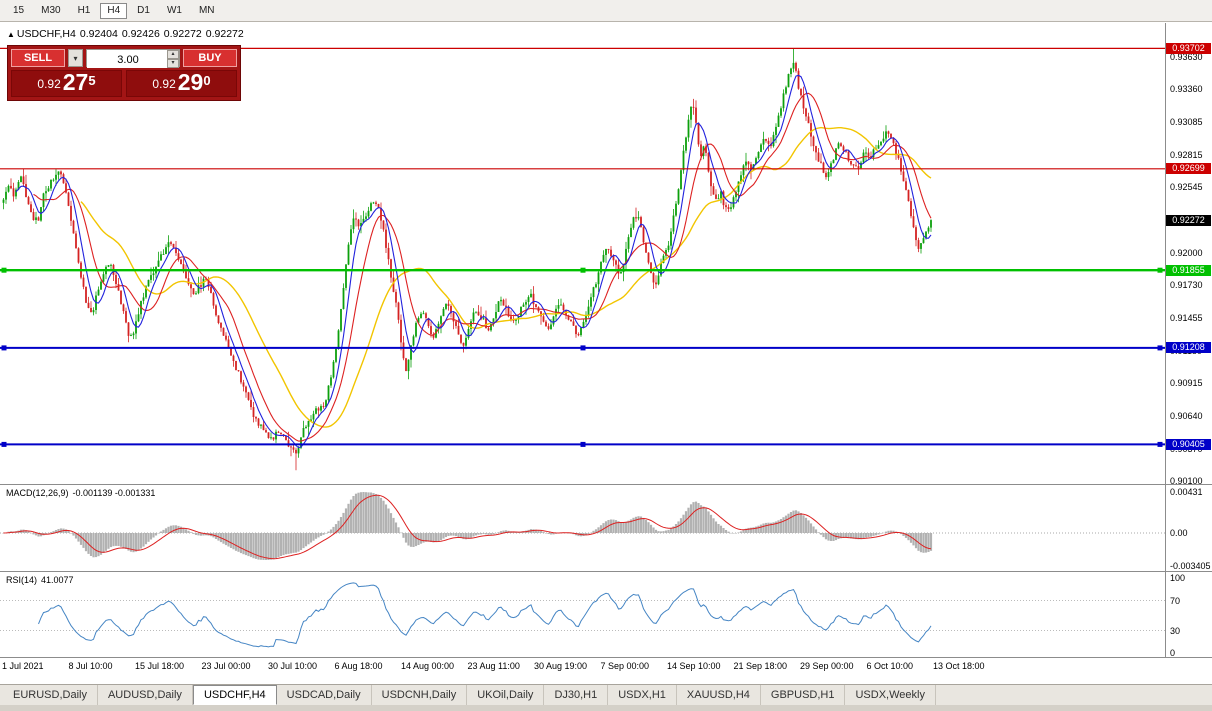 The image size is (1212, 711). Describe the element at coordinates (324, 695) in the screenshot. I see `tab-USDCAD-Daily: USDCAD,Daily` at that location.